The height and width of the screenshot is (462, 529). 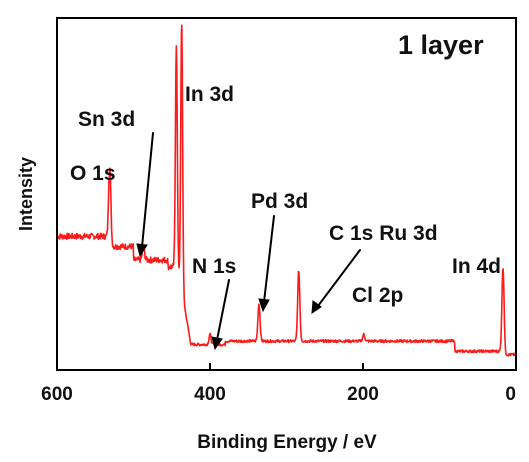 I want to click on x-tick-label: 0, so click(x=510, y=394).